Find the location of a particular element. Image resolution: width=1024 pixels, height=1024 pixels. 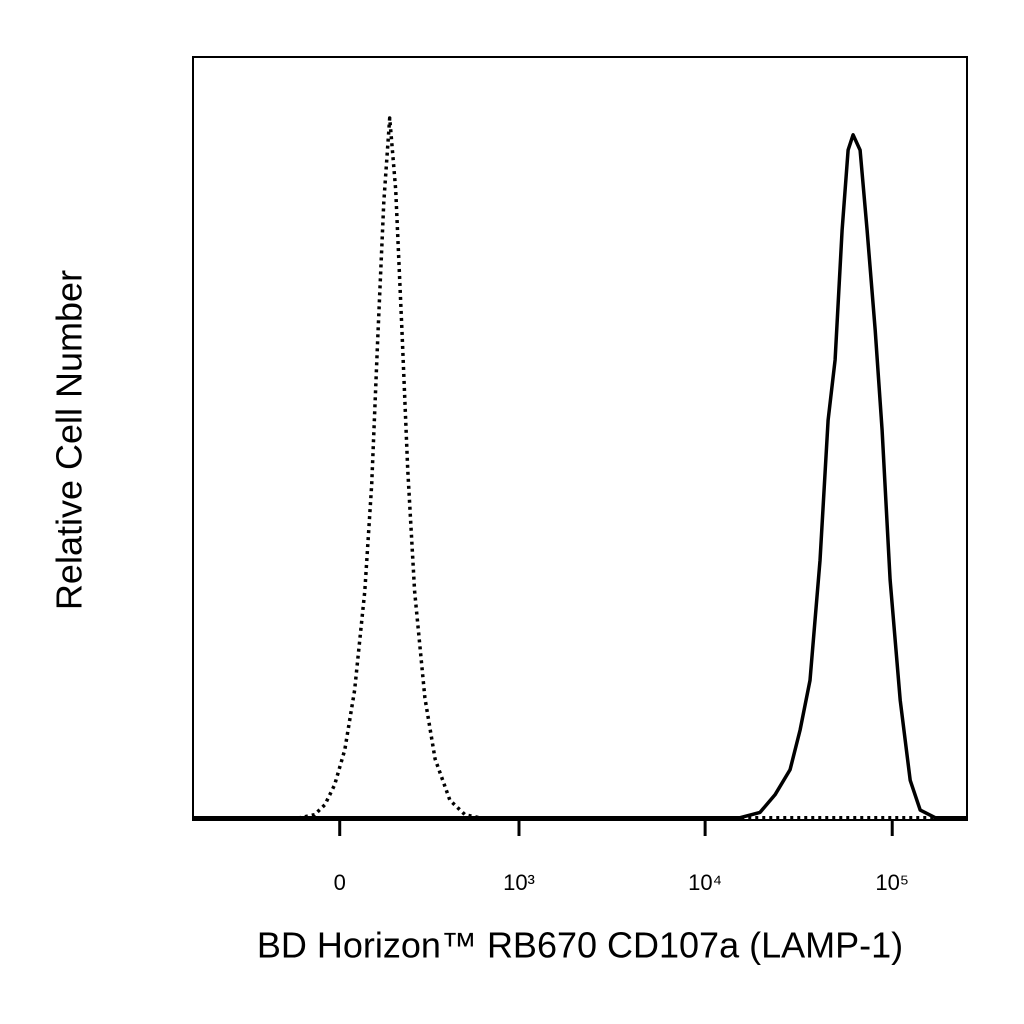

x-tick-label: 10³ is located at coordinates (519, 882).